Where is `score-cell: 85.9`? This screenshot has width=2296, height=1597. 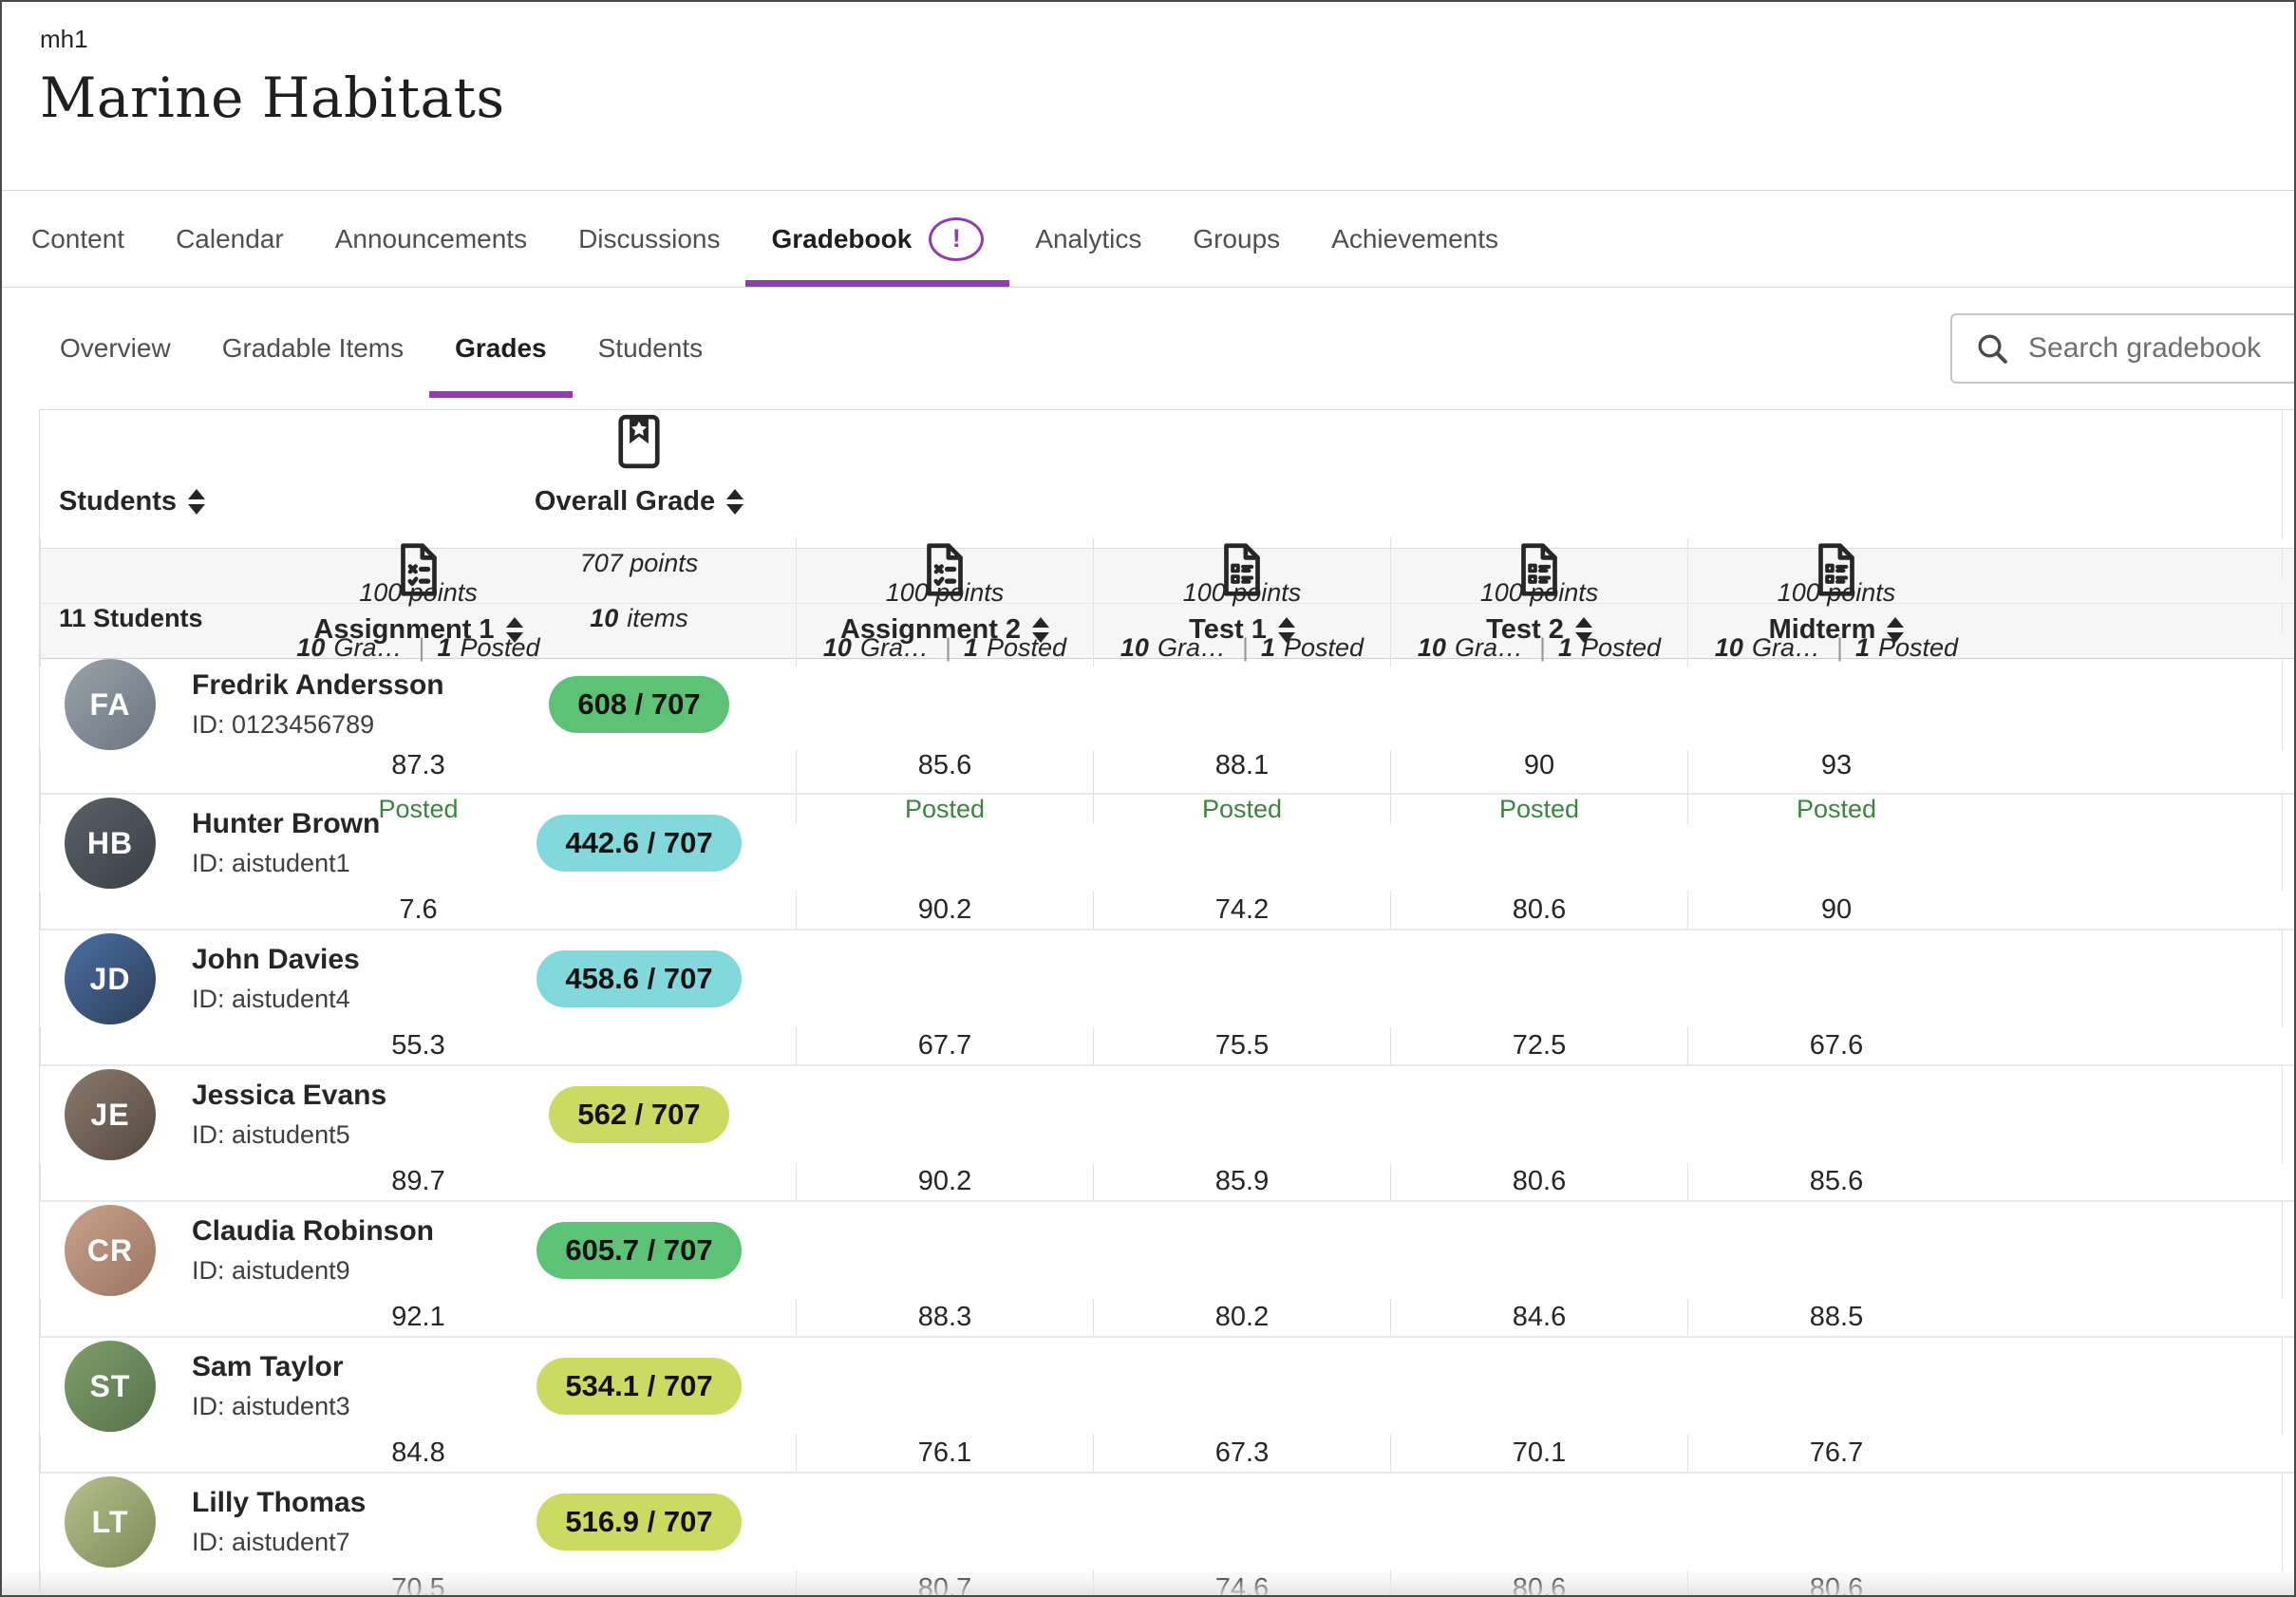 score-cell: 85.9 is located at coordinates (1241, 1181).